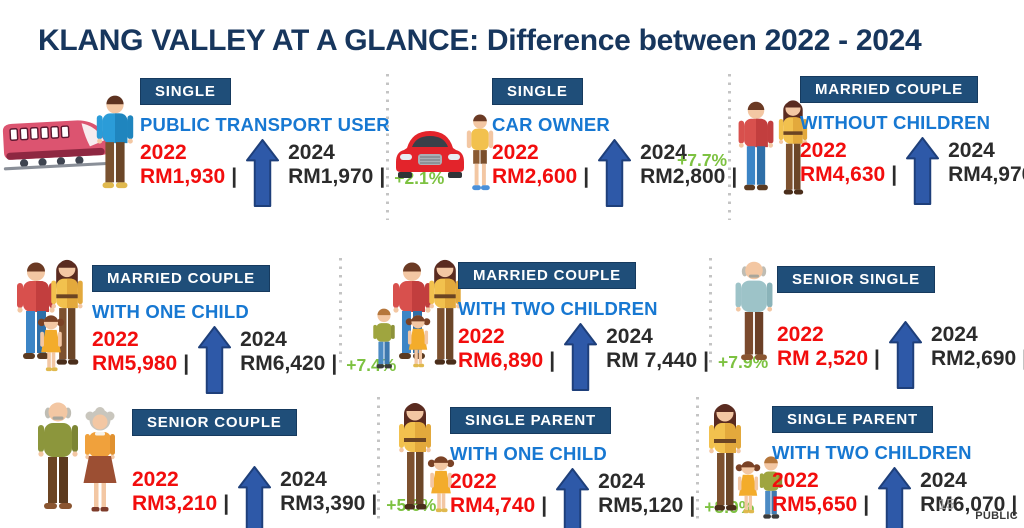 The height and width of the screenshot is (528, 1024). I want to click on value-2024: RM3,390, so click(323, 504).